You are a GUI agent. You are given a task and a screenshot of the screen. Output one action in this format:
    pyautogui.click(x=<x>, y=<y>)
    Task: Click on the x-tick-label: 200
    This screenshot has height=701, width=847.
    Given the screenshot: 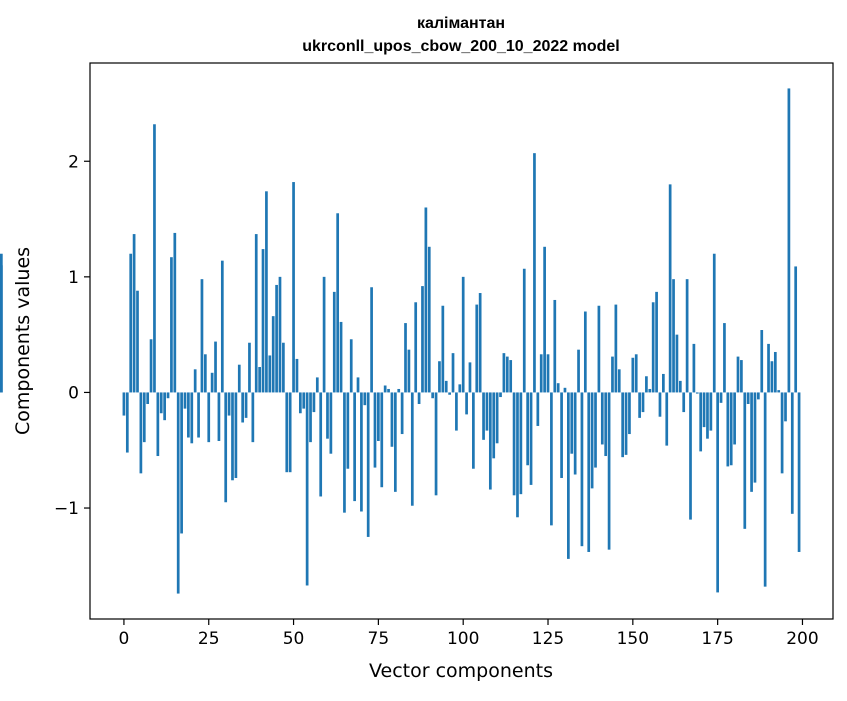 What is the action you would take?
    pyautogui.click(x=802, y=639)
    